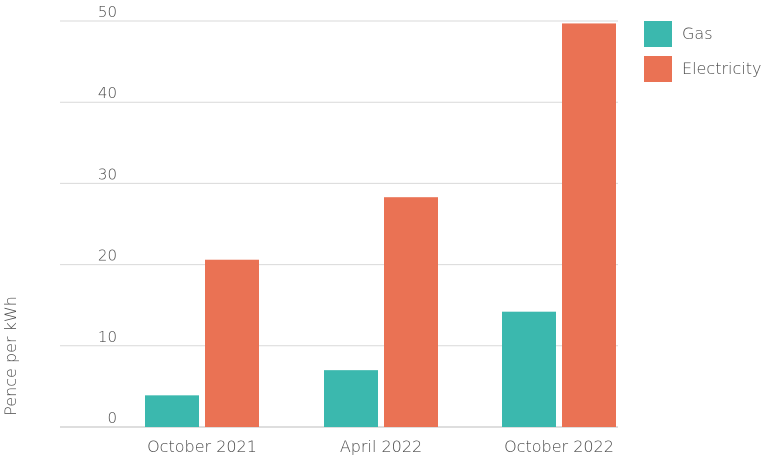 The height and width of the screenshot is (457, 768). What do you see at coordinates (107, 337) in the screenshot?
I see `y-tick-label-10: 10` at bounding box center [107, 337].